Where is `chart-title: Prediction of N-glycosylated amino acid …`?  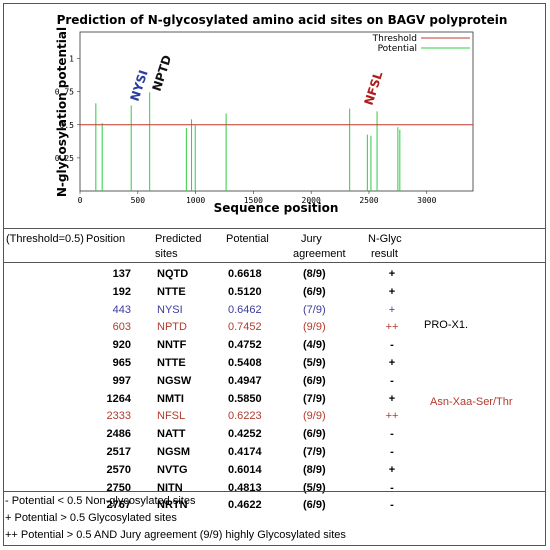 chart-title: Prediction of N-glycosylated amino acid … is located at coordinates (282, 20).